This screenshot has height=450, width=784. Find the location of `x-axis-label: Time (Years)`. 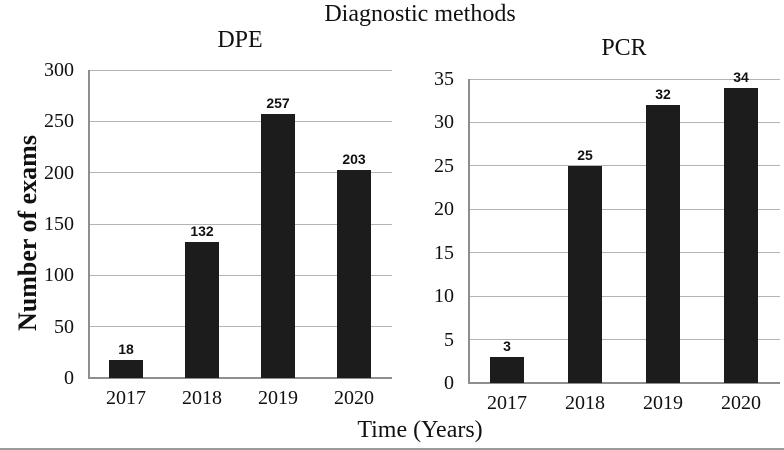

x-axis-label: Time (Years) is located at coordinates (420, 430).